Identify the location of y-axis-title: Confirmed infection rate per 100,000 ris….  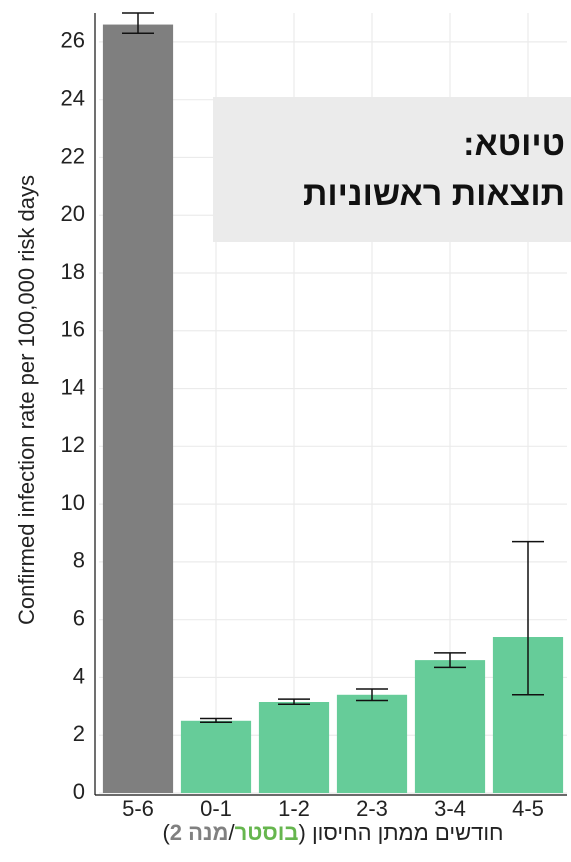
(26, 400).